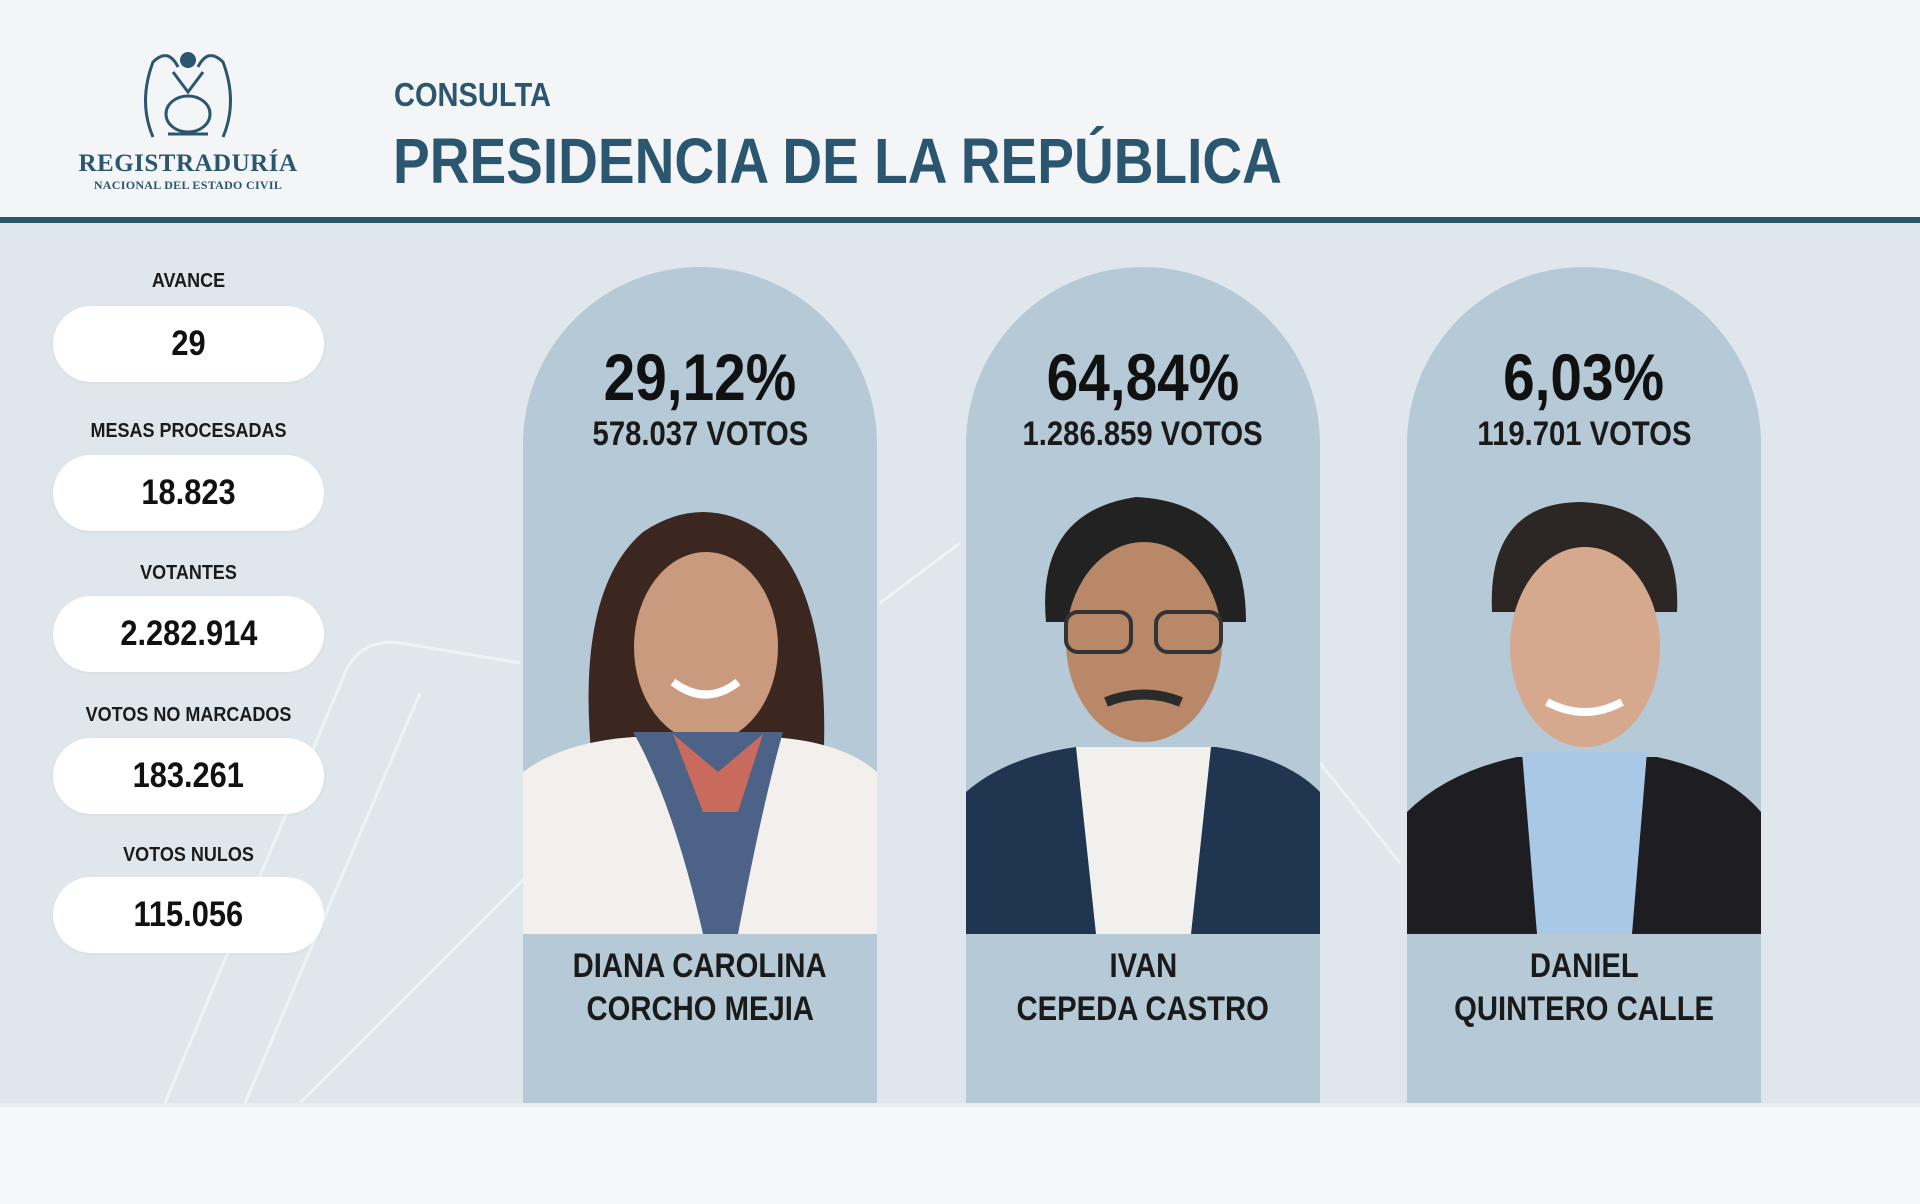 This screenshot has width=1920, height=1204. Describe the element at coordinates (188, 573) in the screenshot. I see `stat-label-votantes: VOTANTES` at that location.